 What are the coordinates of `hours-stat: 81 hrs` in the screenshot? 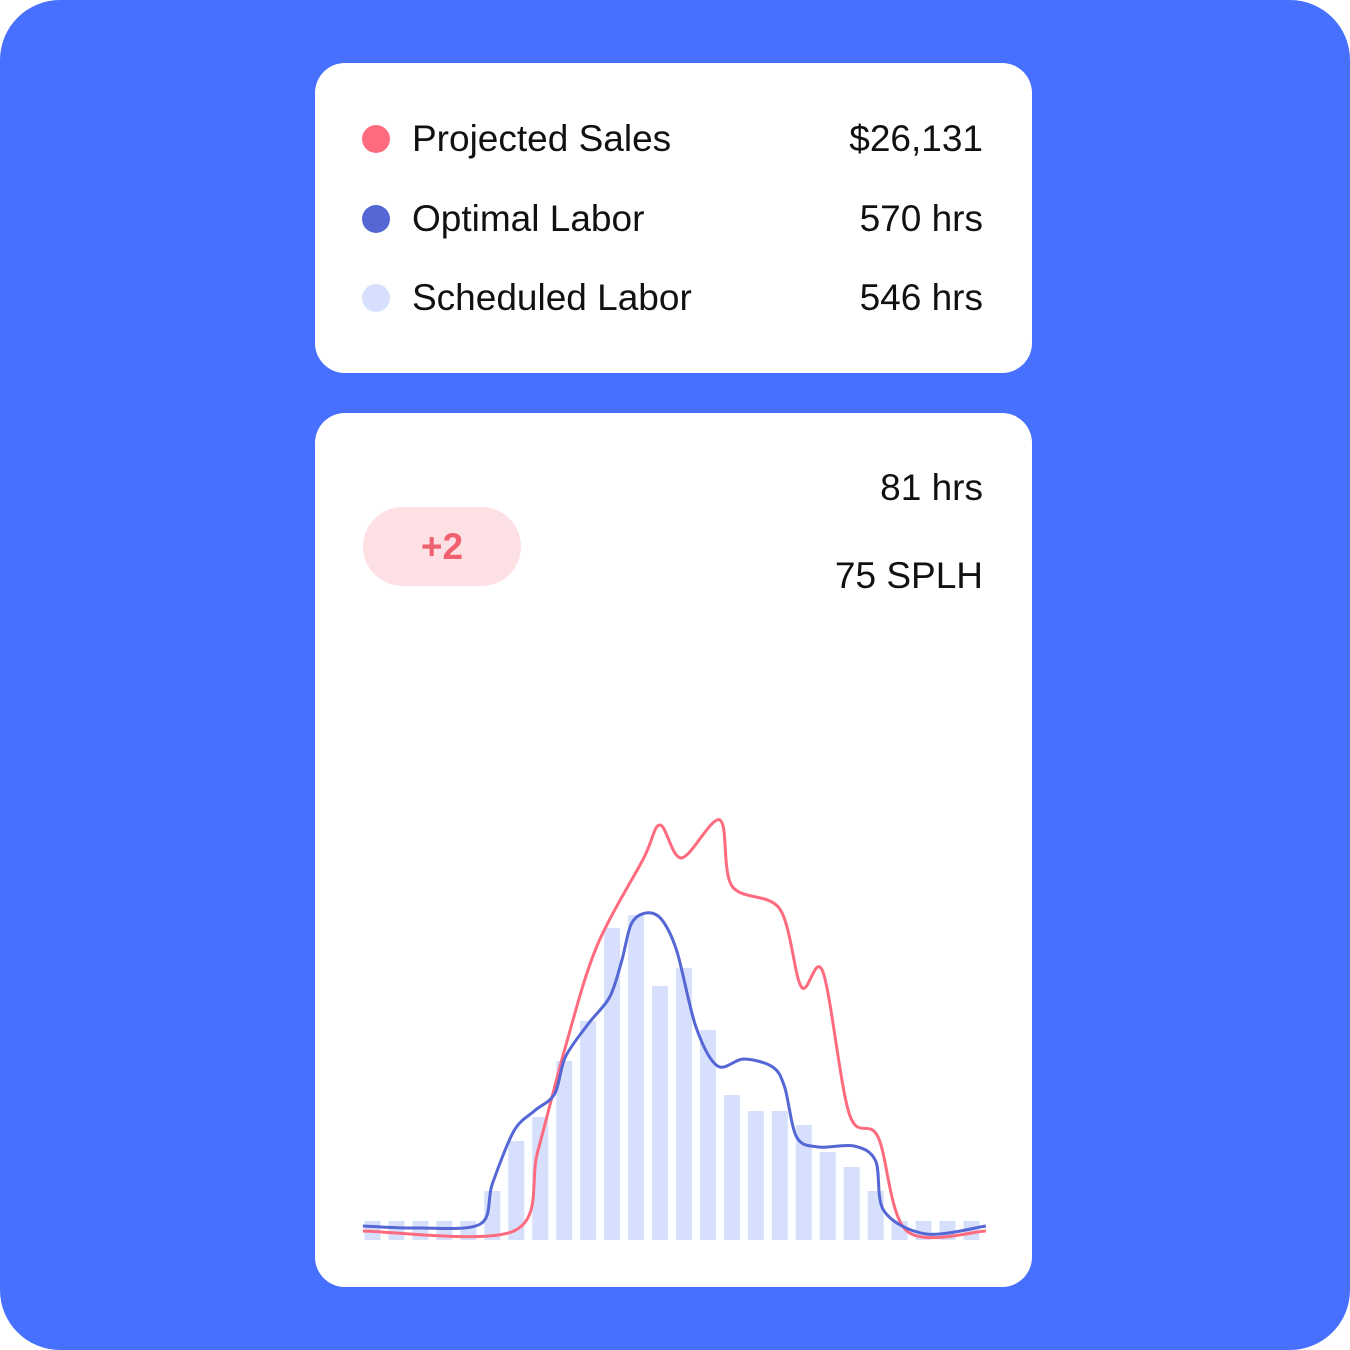 It's located at (931, 487).